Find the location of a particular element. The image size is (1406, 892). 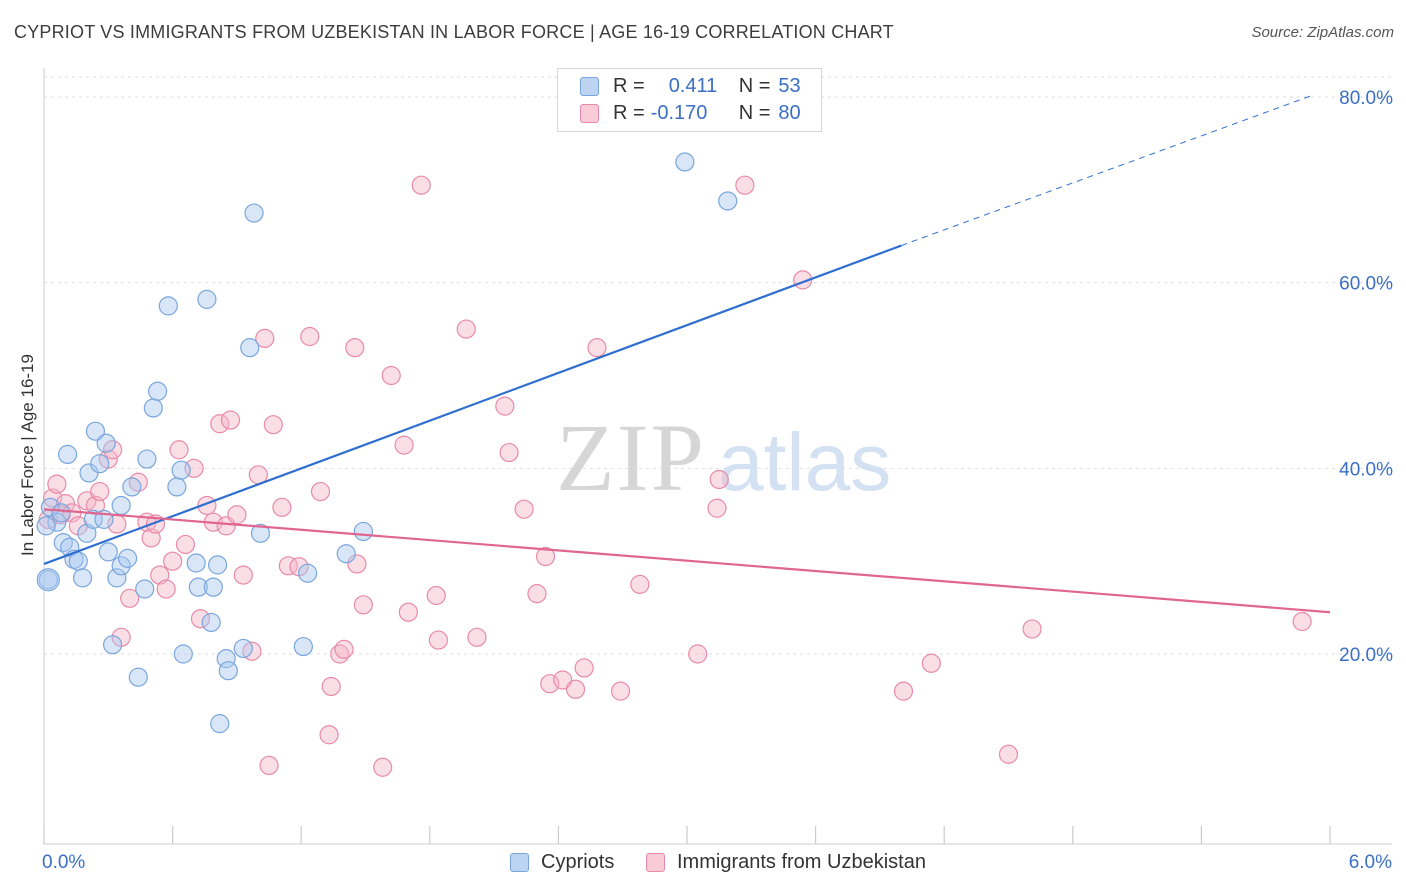

series-swatch-cypriots is located at coordinates (519, 862).